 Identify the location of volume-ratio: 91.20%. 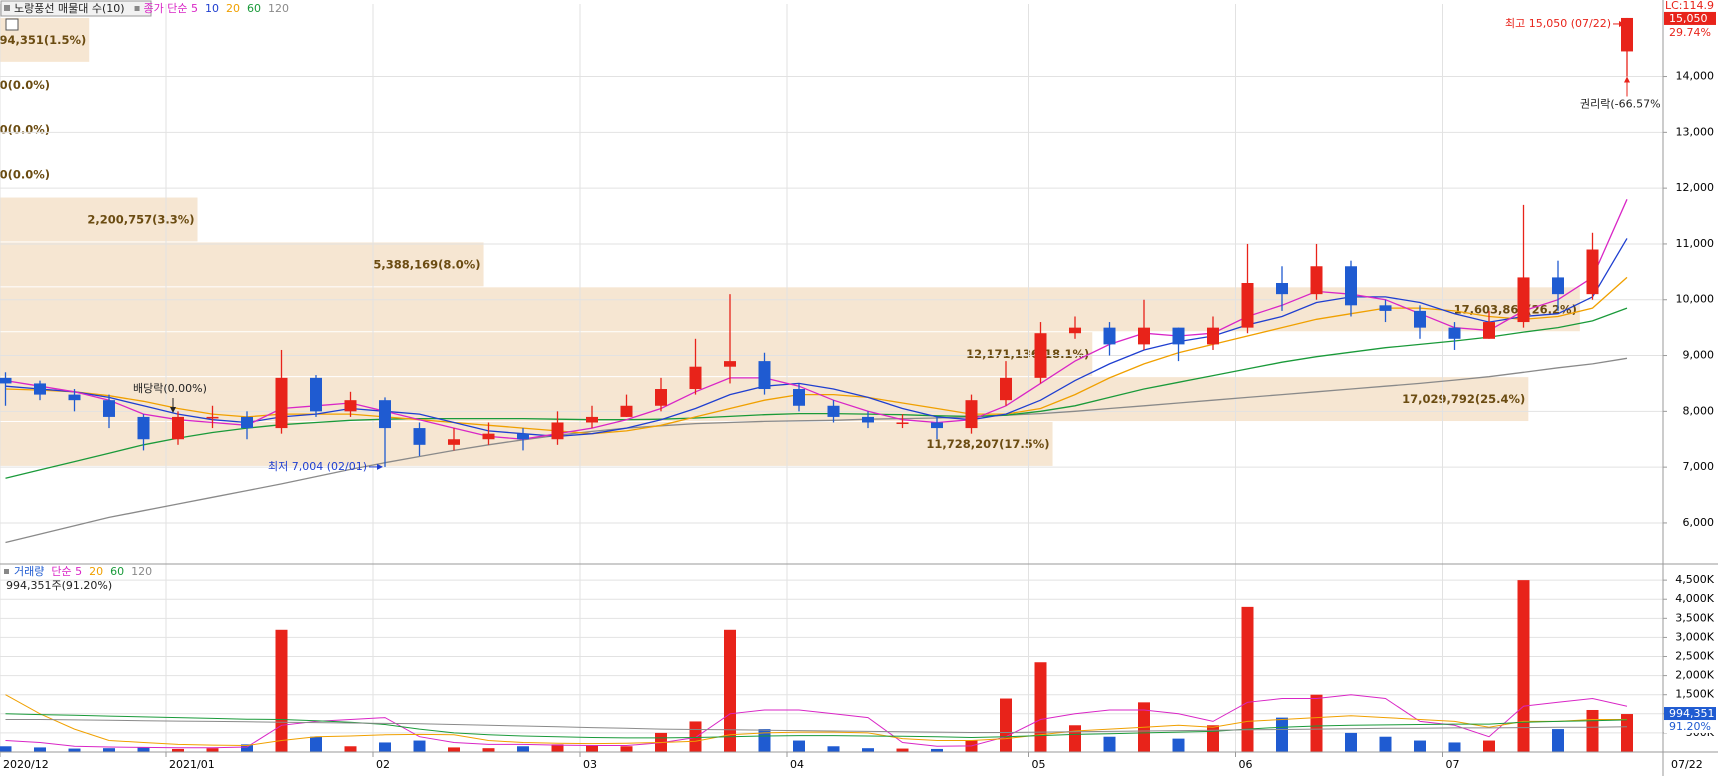
(1690, 726).